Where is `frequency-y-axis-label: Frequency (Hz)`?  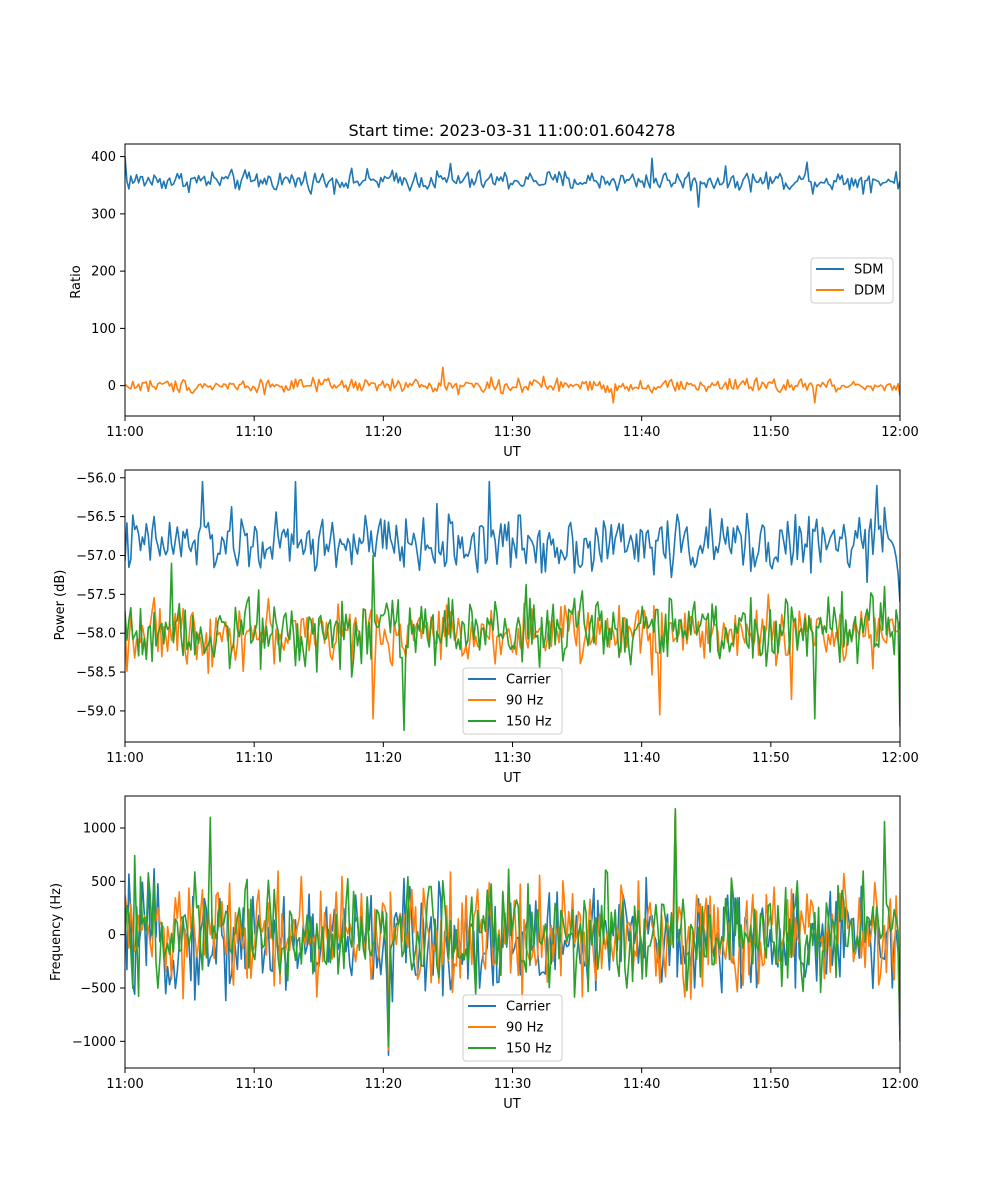
frequency-y-axis-label: Frequency (Hz) is located at coordinates (56, 932).